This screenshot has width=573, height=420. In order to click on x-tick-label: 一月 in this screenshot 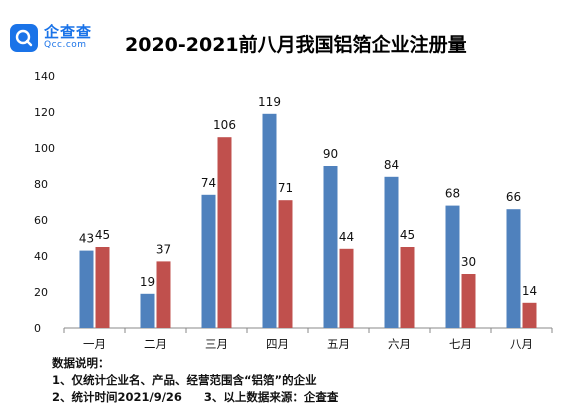, I will do `click(94, 344)`.